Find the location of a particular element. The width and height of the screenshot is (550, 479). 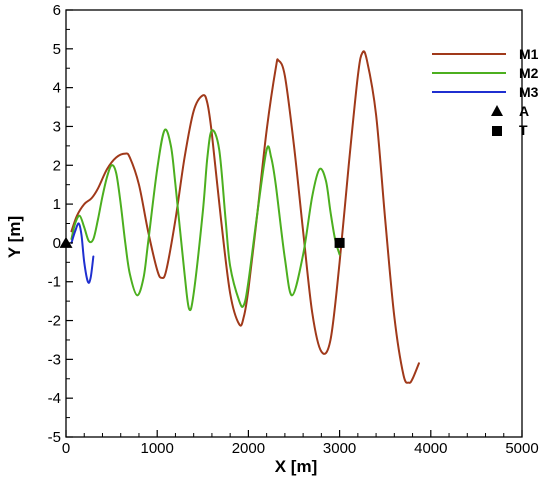

y-tick-label: -1 is located at coordinates (54, 282).